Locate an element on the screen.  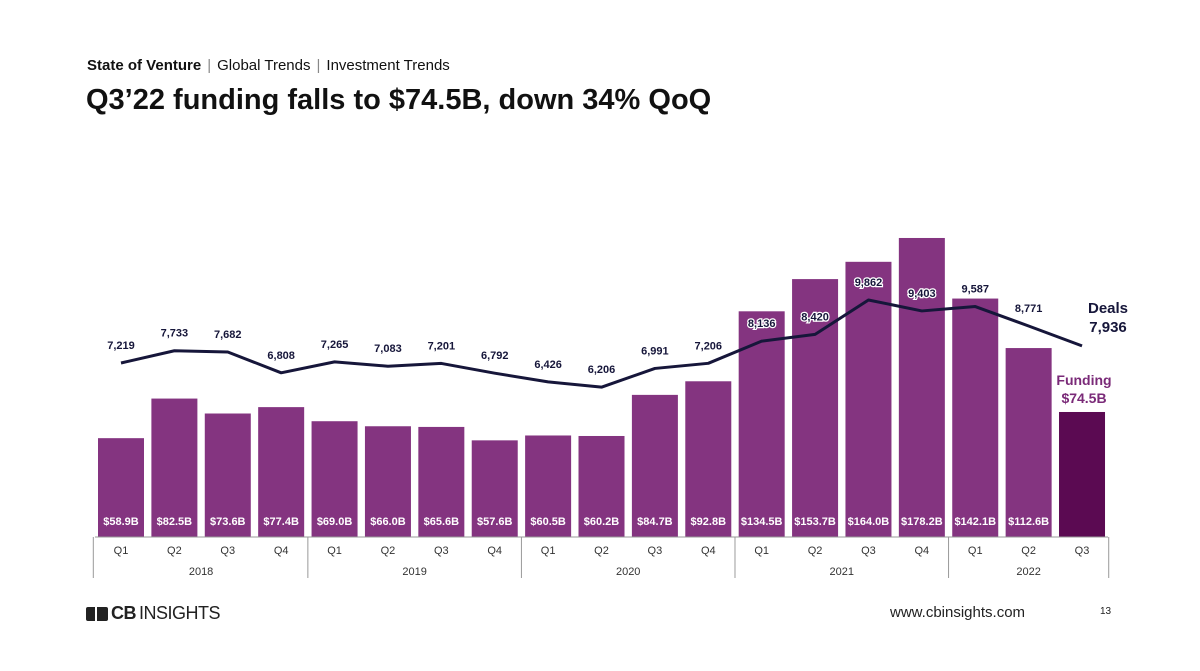
funding-label: $178.2B is located at coordinates (922, 522).